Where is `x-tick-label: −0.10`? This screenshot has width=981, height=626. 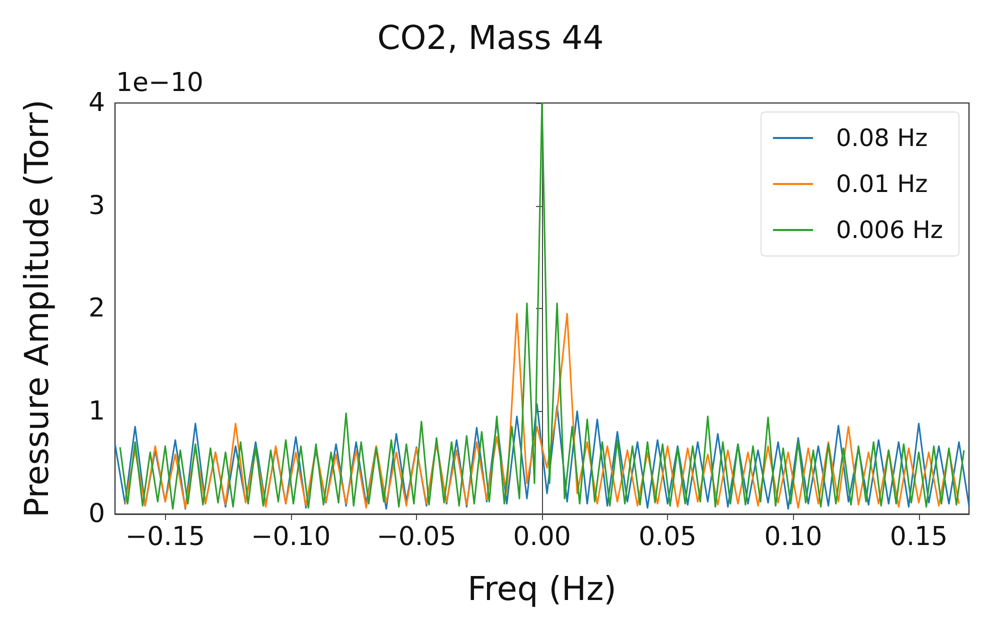 x-tick-label: −0.10 is located at coordinates (290, 537).